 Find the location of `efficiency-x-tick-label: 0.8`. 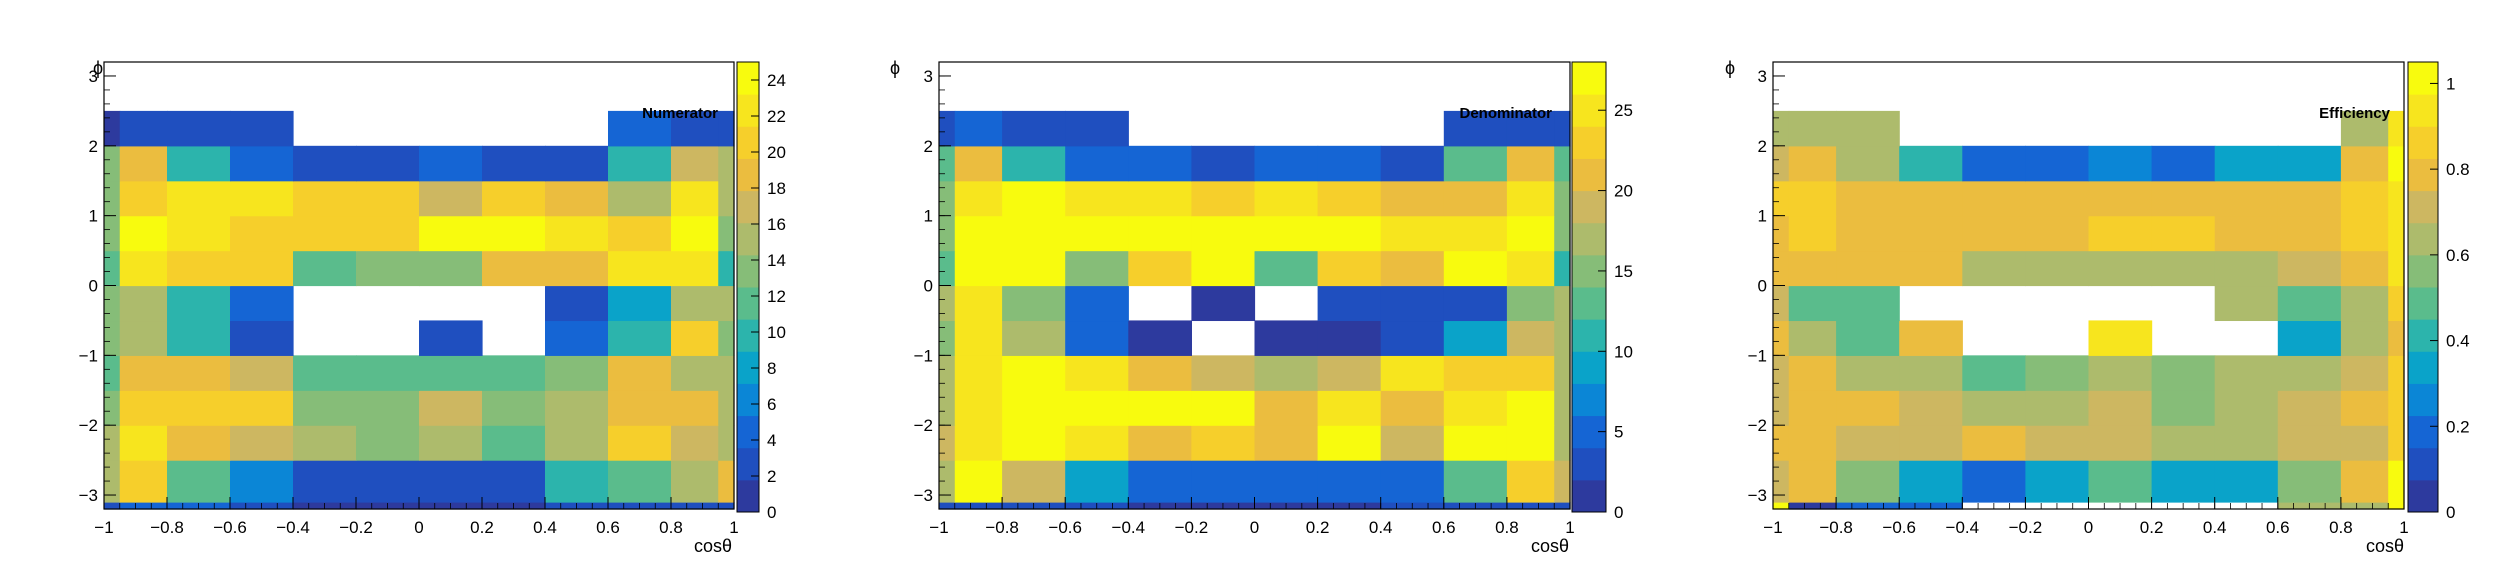

efficiency-x-tick-label: 0.8 is located at coordinates (2341, 527).